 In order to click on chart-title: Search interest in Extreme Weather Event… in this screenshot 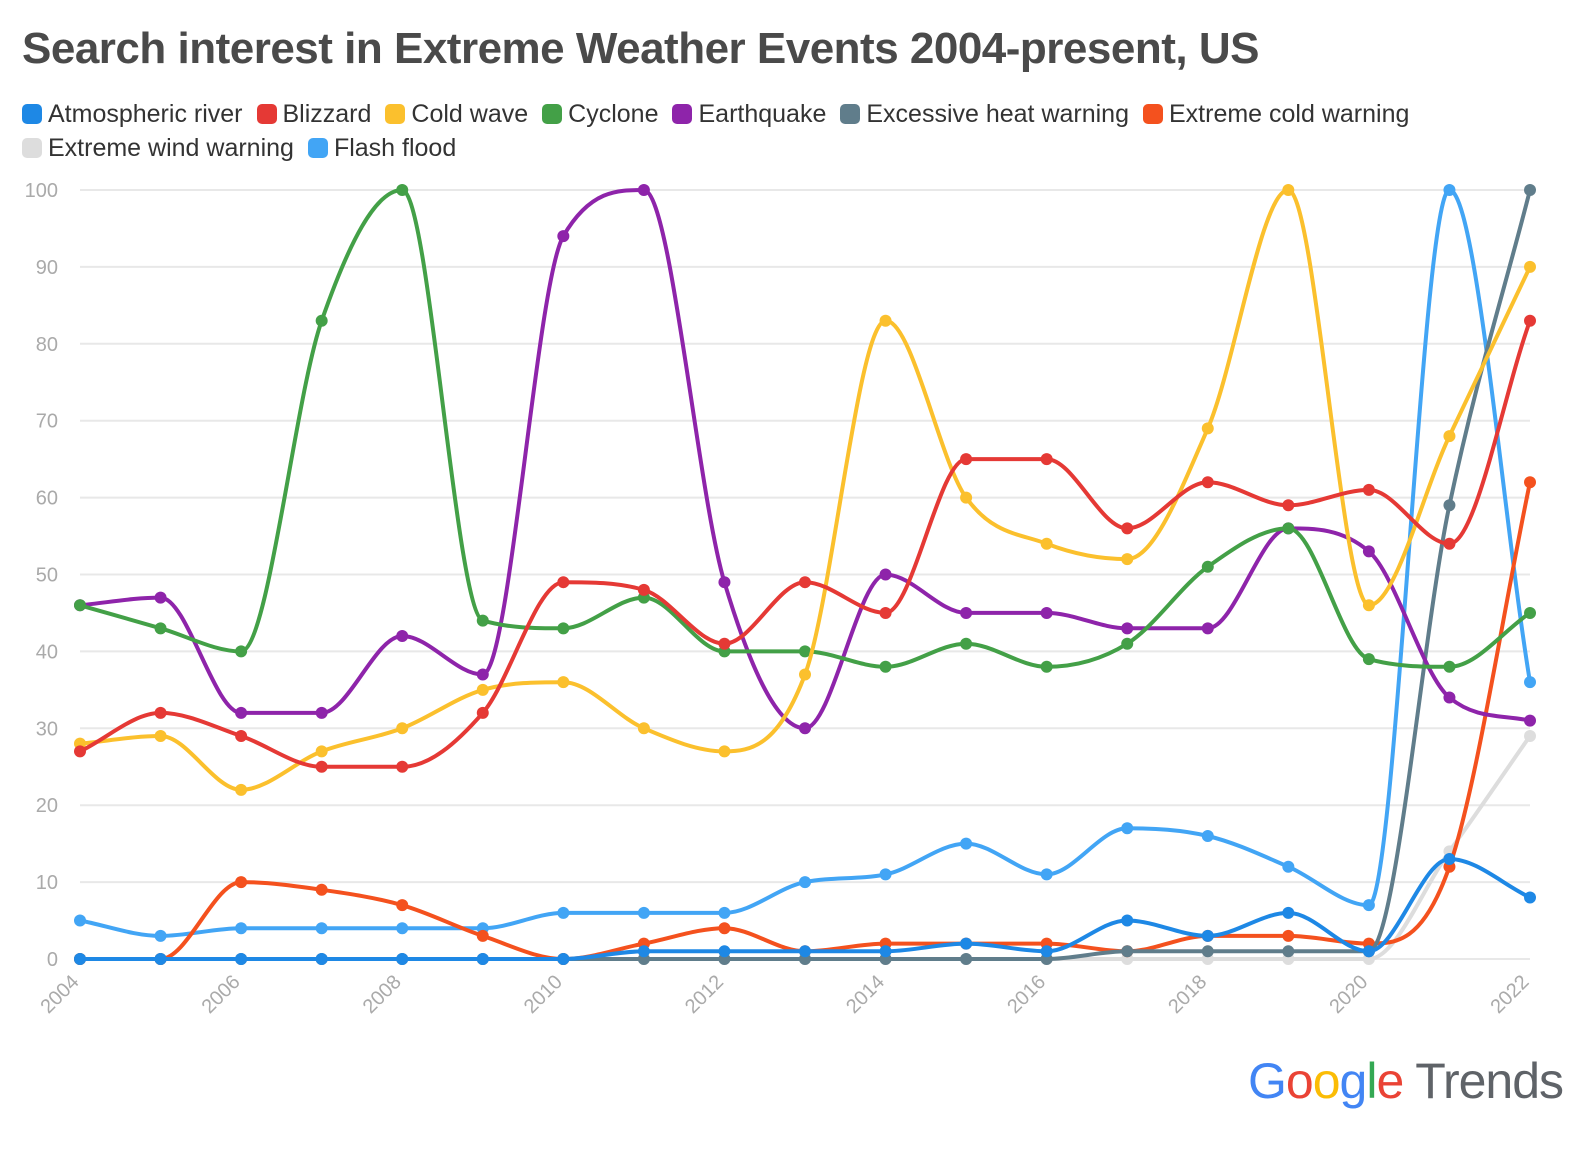, I will do `click(640, 48)`.